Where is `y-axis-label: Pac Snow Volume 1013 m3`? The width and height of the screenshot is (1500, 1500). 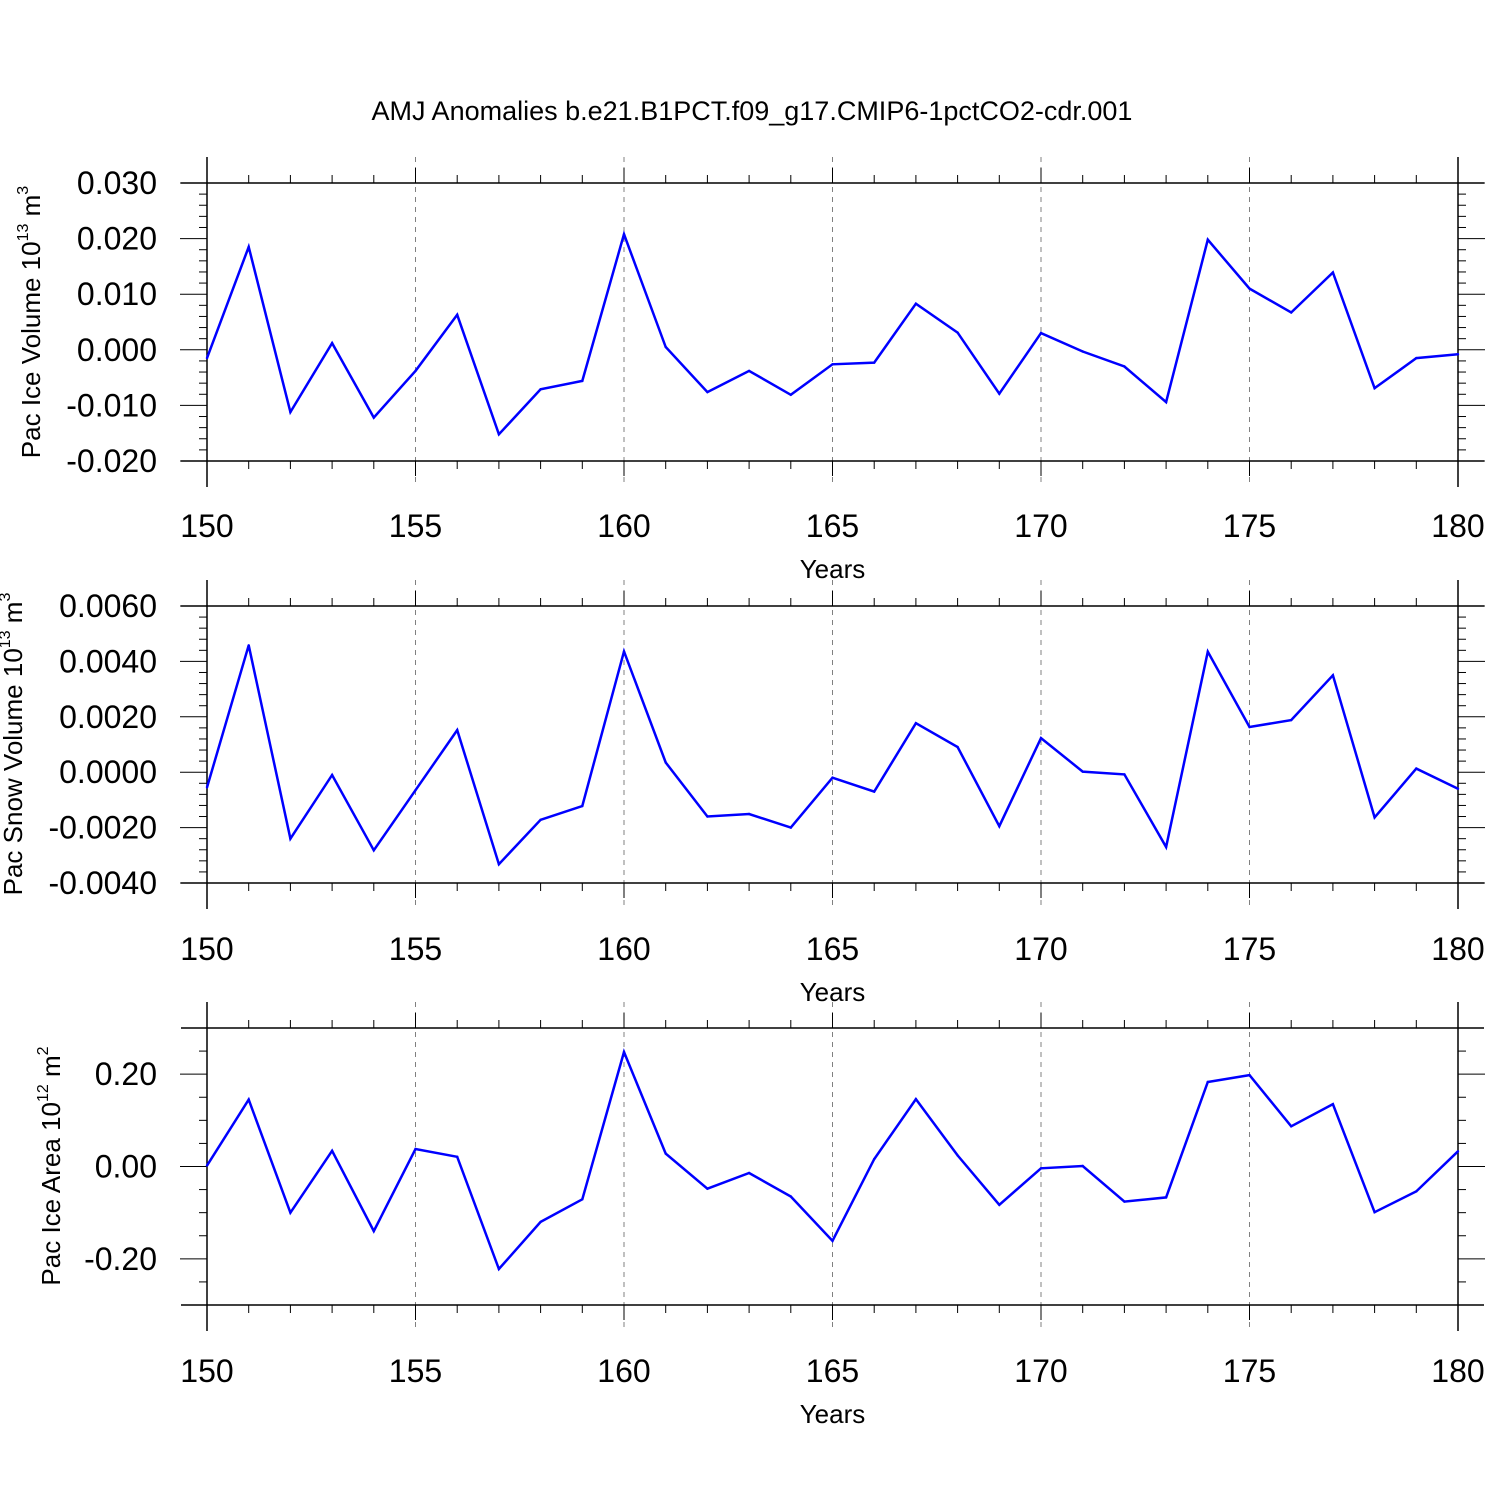
y-axis-label: Pac Snow Volume 1013 m3 is located at coordinates (14, 744).